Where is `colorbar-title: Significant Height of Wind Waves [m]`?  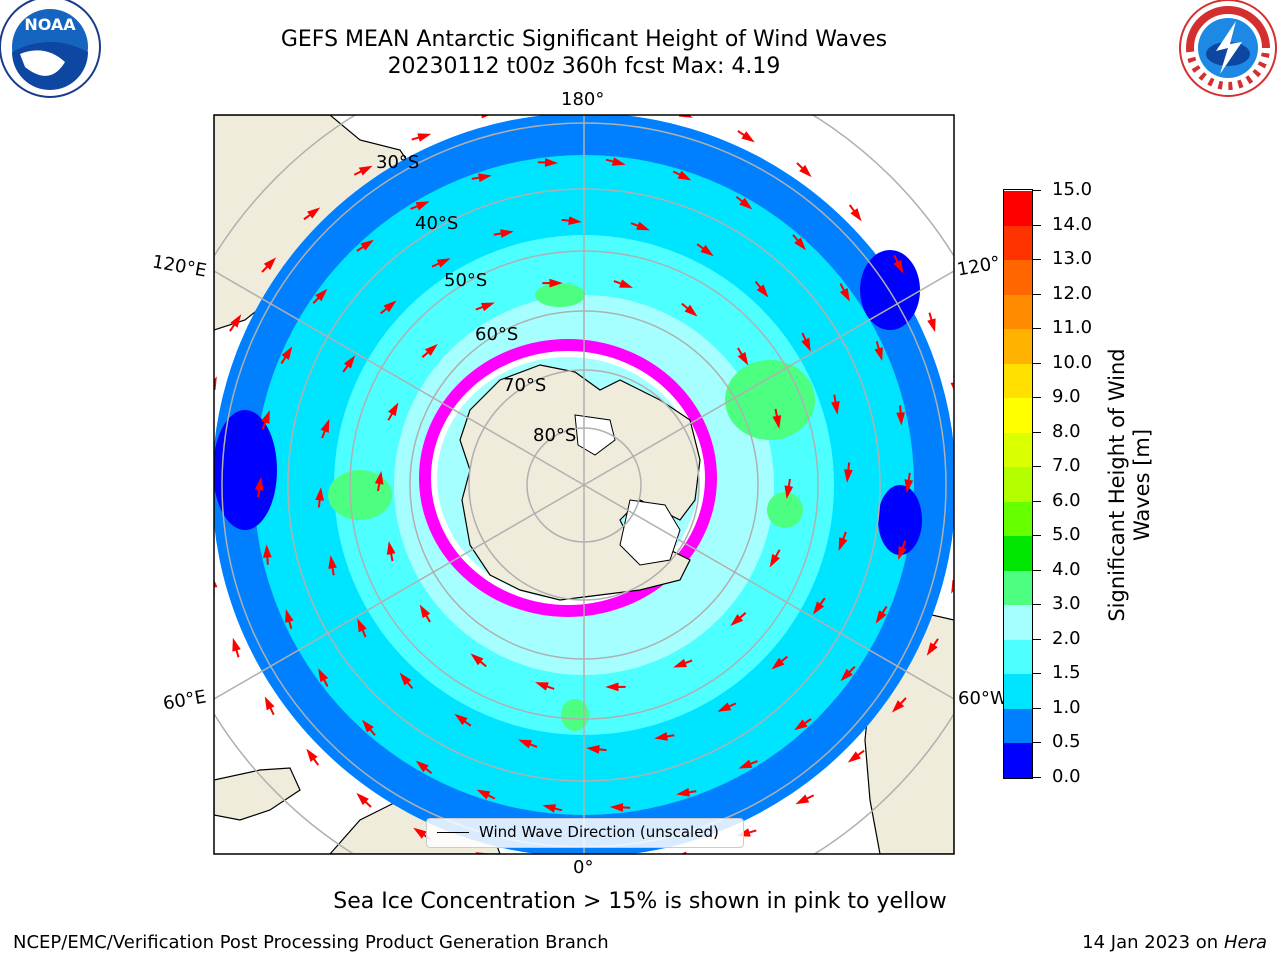 colorbar-title: Significant Height of Wind Waves [m] is located at coordinates (1130, 484).